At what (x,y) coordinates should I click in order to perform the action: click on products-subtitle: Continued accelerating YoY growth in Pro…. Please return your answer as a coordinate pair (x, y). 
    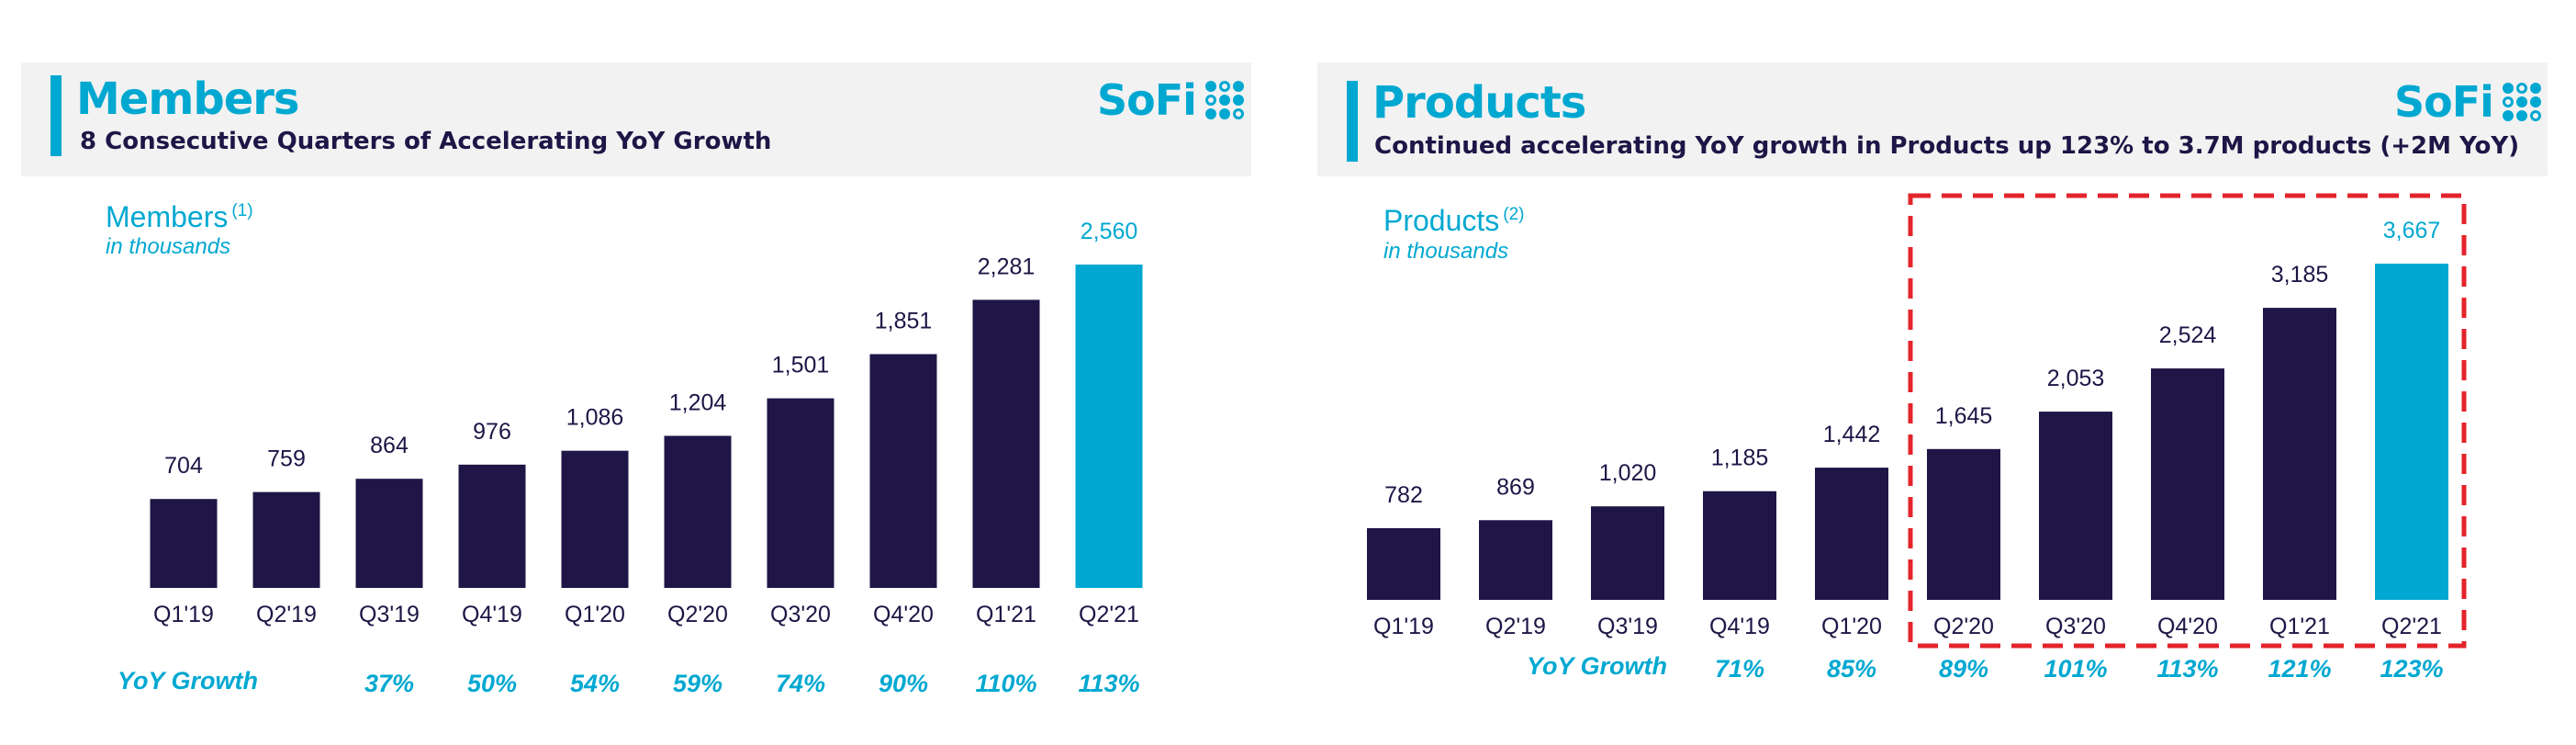
    Looking at the image, I should click on (1947, 146).